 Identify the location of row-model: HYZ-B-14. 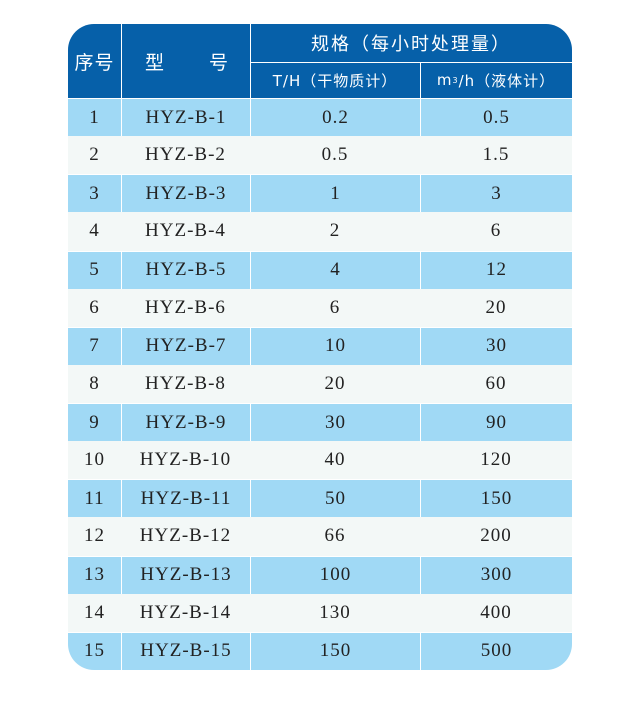
(185, 612).